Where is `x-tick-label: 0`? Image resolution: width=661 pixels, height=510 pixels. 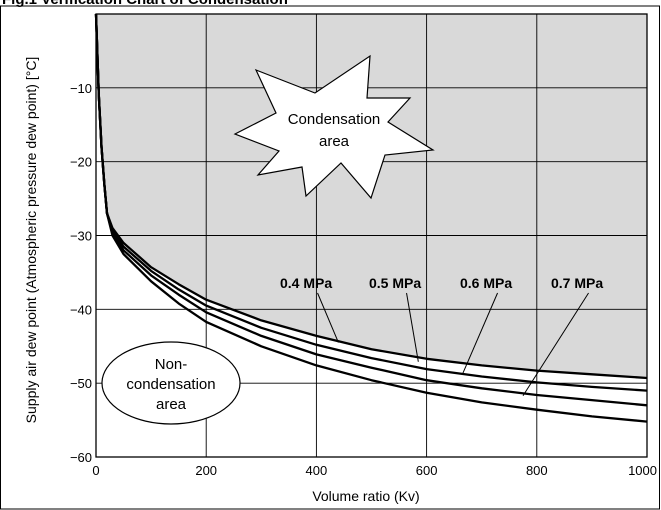 x-tick-label: 0 is located at coordinates (95, 470).